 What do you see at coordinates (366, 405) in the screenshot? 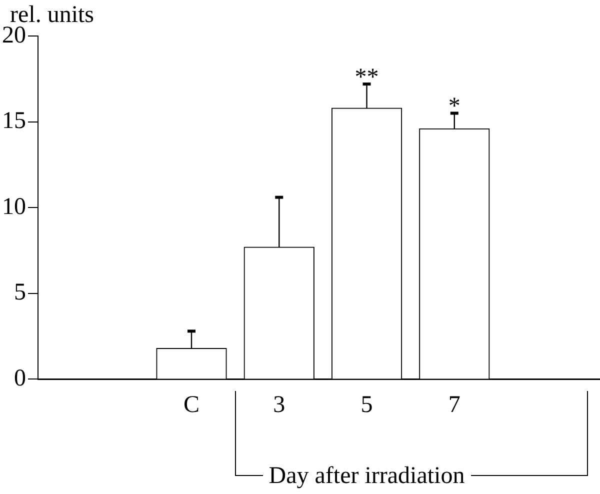
I see `x-tick-label: 5` at bounding box center [366, 405].